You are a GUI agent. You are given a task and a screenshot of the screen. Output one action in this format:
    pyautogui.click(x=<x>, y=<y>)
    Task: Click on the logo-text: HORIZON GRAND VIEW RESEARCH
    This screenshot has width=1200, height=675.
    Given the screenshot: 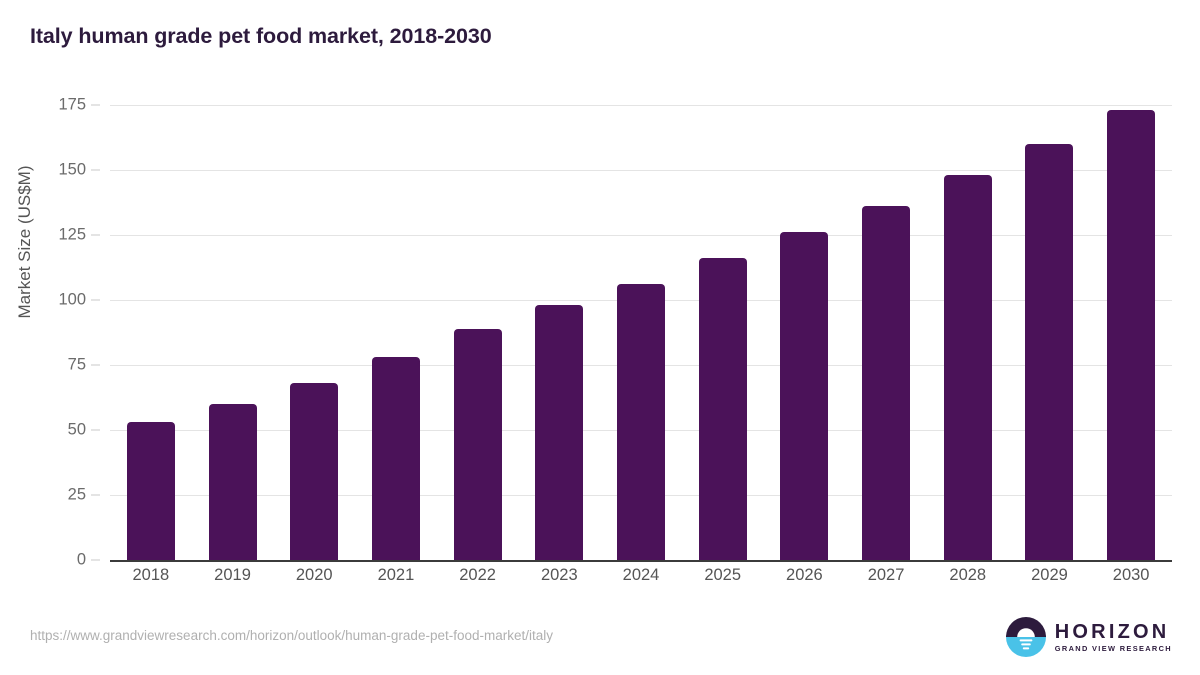 What is the action you would take?
    pyautogui.click(x=1113, y=637)
    